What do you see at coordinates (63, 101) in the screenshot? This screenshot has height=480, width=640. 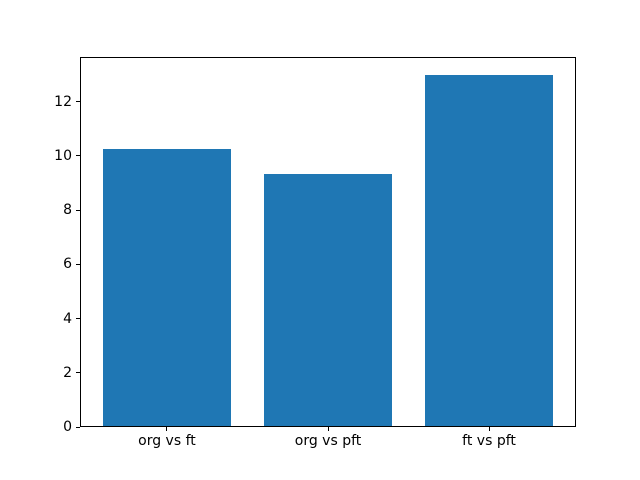 I see `y-tick-label: 12` at bounding box center [63, 101].